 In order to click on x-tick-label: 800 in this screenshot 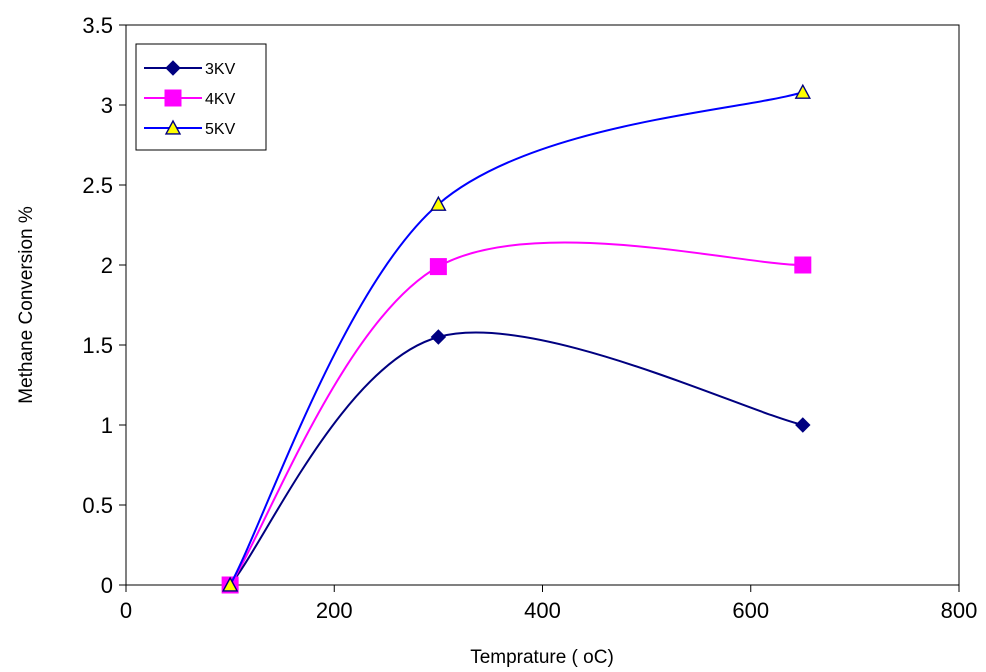, I will do `click(959, 610)`.